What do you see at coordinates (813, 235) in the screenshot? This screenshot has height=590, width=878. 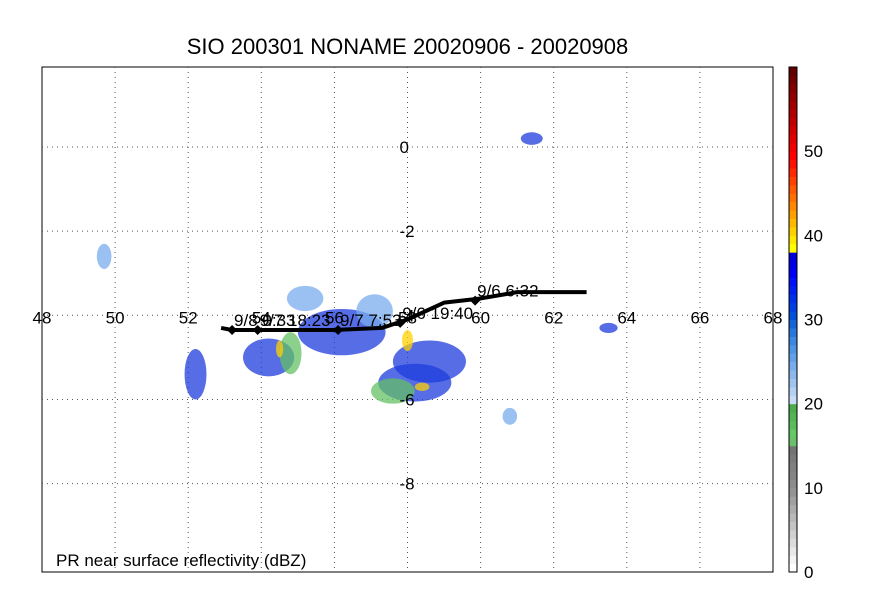 I see `colorbar-tick-label: 40` at bounding box center [813, 235].